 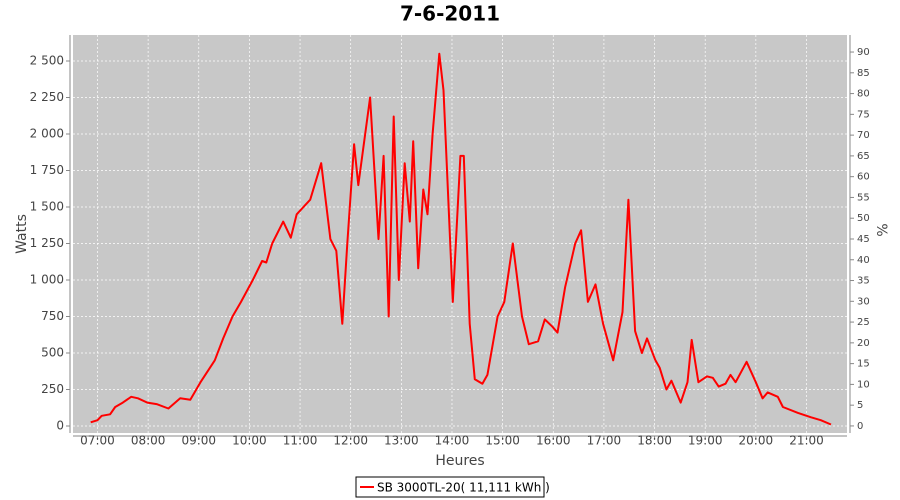 What do you see at coordinates (22, 234) in the screenshot?
I see `y-axis-label: Watts` at bounding box center [22, 234].